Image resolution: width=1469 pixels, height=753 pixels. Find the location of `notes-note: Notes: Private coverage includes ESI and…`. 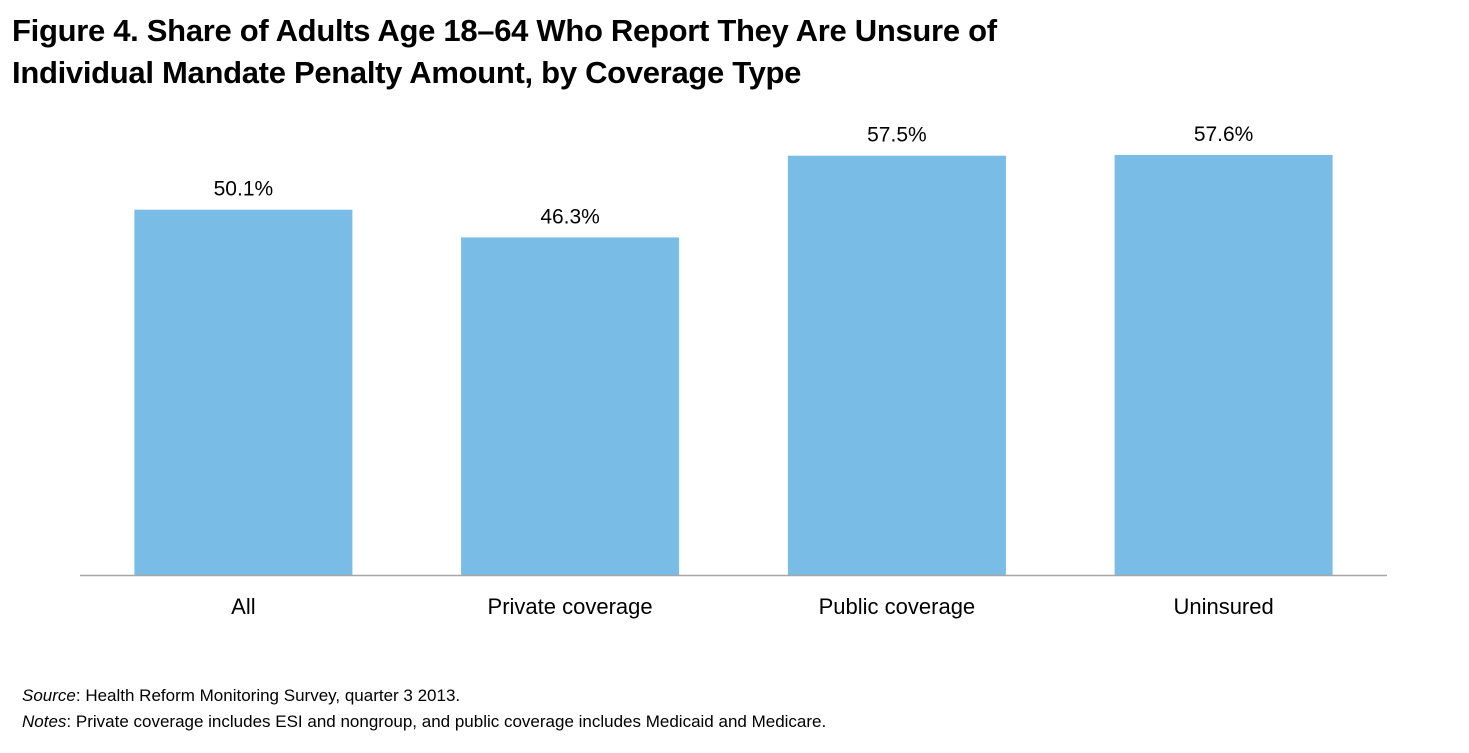

notes-note: Notes: Private coverage includes ESI and… is located at coordinates (424, 722).